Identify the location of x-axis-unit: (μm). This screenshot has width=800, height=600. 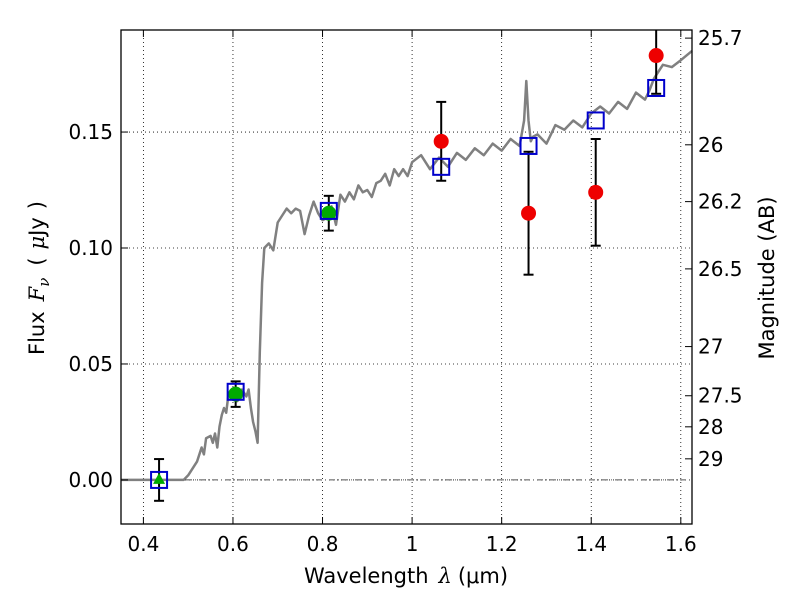
(483, 576).